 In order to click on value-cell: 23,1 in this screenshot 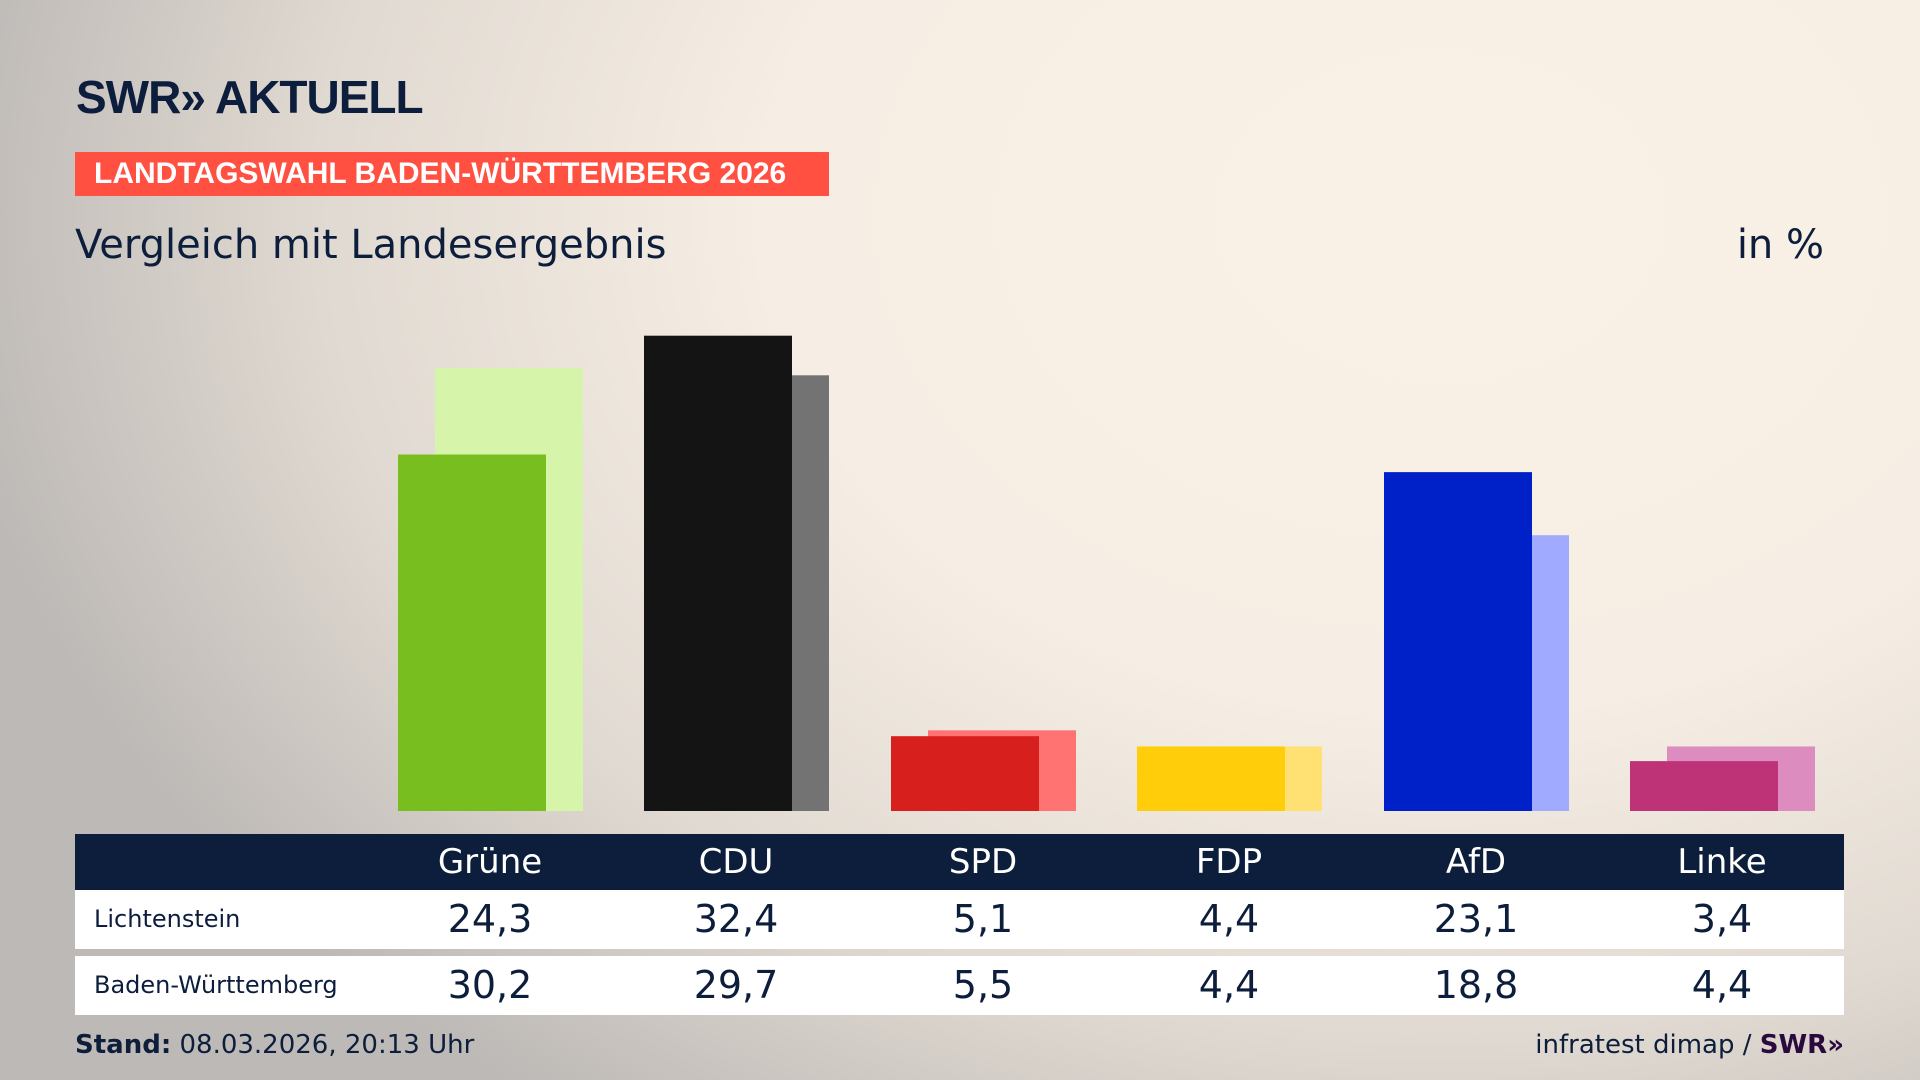, I will do `click(1476, 919)`.